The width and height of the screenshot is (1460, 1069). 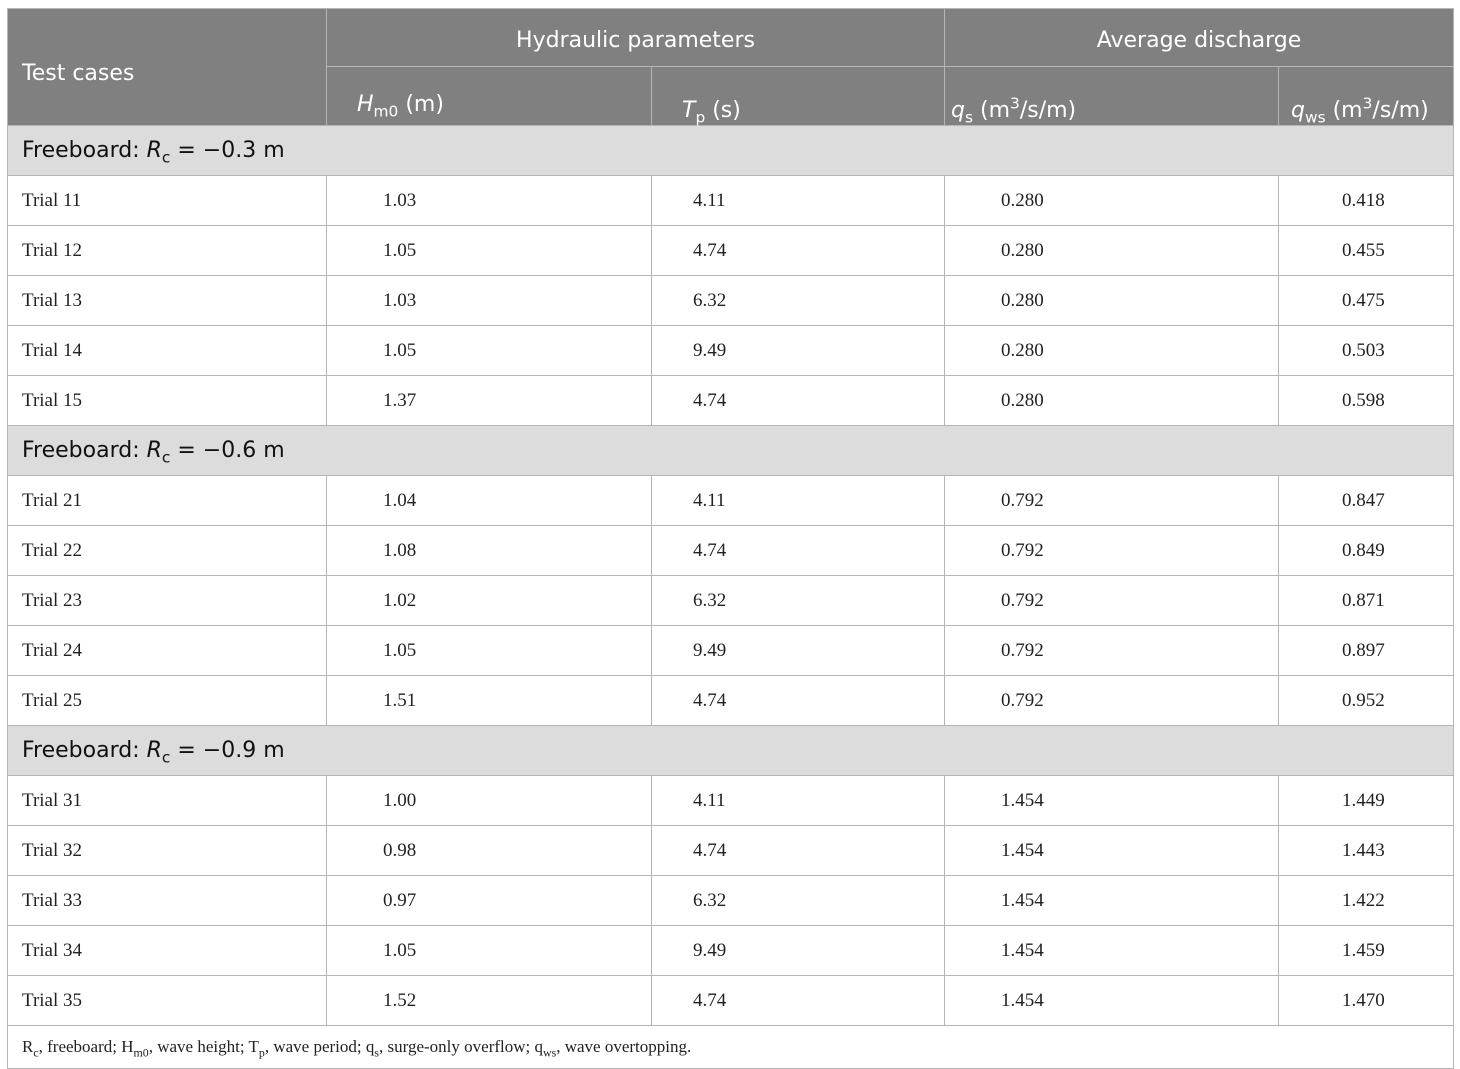 What do you see at coordinates (489, 400) in the screenshot?
I see `cell-hm0: 1.37` at bounding box center [489, 400].